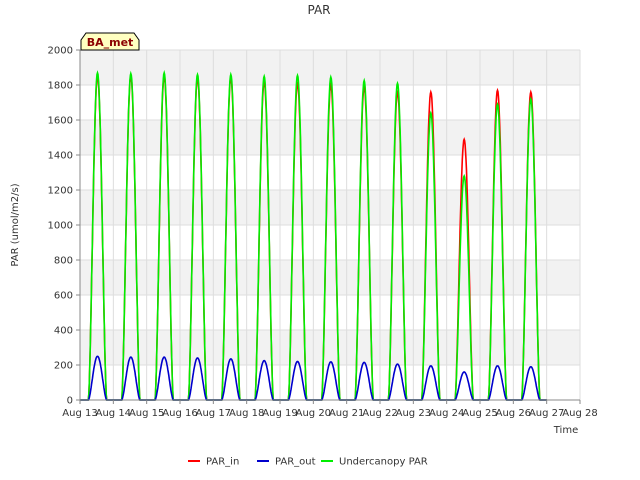 This screenshot has height=480, width=640. I want to click on legend: PAR_in PAR_out Undercanopy PAR, so click(308, 462).